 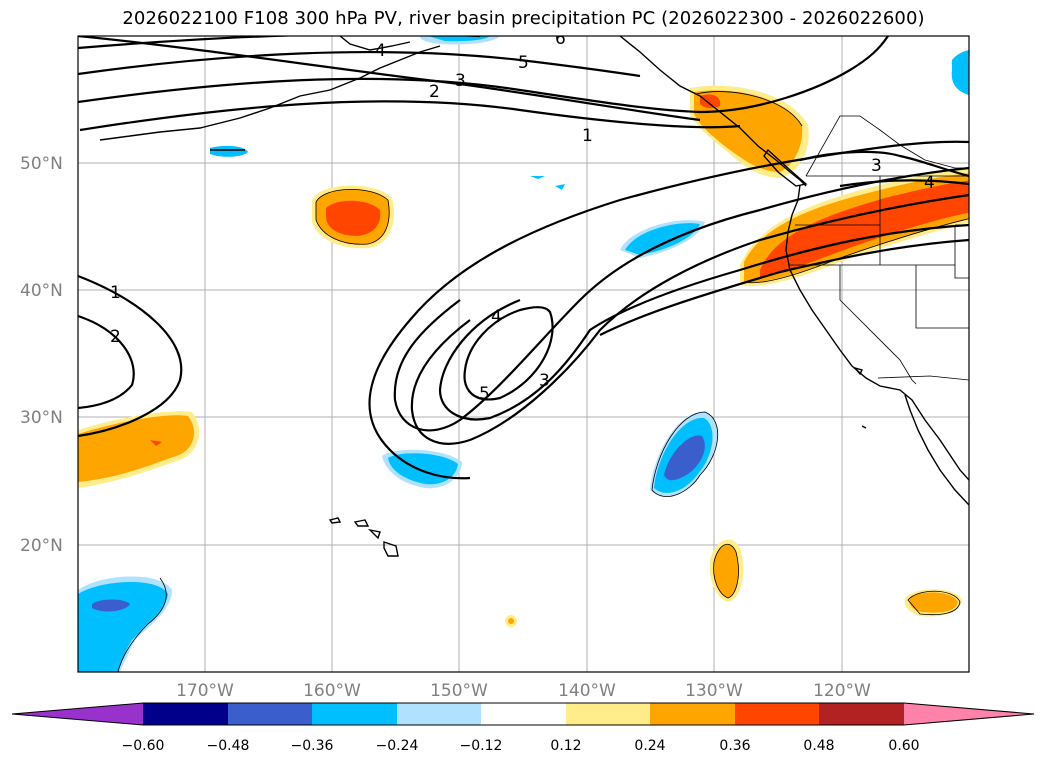 I want to click on pv-label-1: 1, so click(x=587, y=136).